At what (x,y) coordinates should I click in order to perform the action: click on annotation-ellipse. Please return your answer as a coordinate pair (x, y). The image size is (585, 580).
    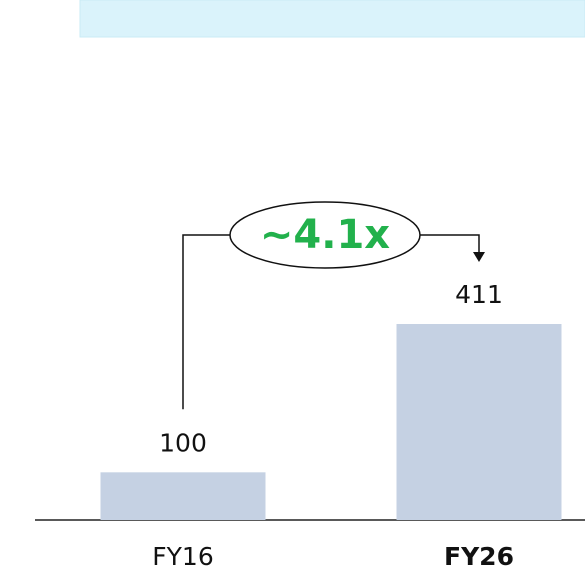
    Looking at the image, I should click on (325, 235).